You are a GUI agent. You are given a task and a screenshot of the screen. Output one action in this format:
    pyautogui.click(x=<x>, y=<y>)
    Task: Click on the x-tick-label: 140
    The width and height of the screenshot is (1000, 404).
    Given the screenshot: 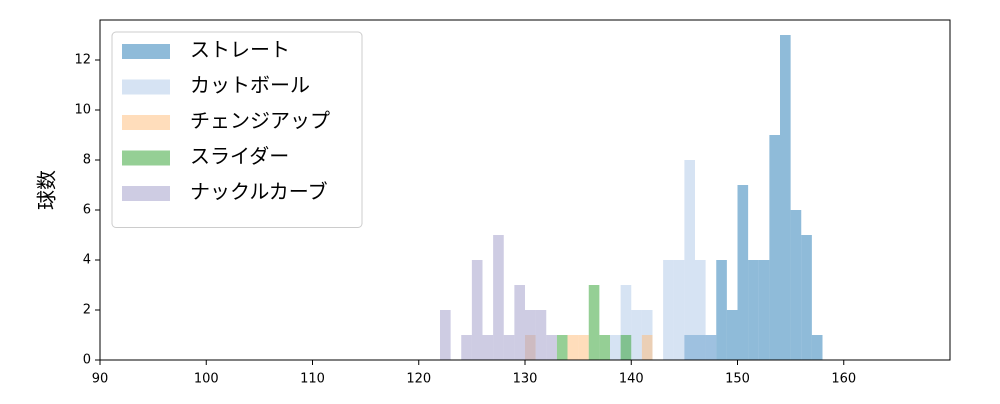 What is the action you would take?
    pyautogui.click(x=631, y=379)
    